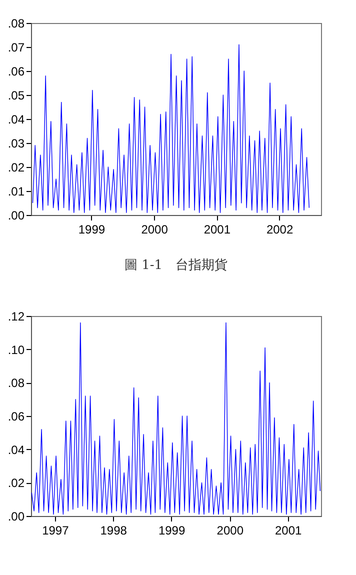 The height and width of the screenshot is (575, 356). What do you see at coordinates (16, 47) in the screenshot?
I see `y-tick-label: .07` at bounding box center [16, 47].